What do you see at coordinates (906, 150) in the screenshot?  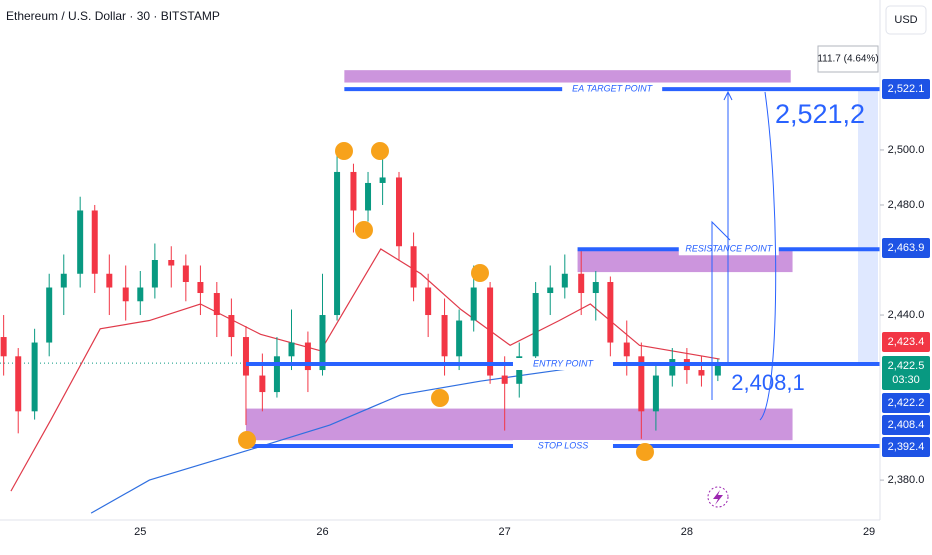 I see `y-tick-label: 2,500.0` at bounding box center [906, 150].